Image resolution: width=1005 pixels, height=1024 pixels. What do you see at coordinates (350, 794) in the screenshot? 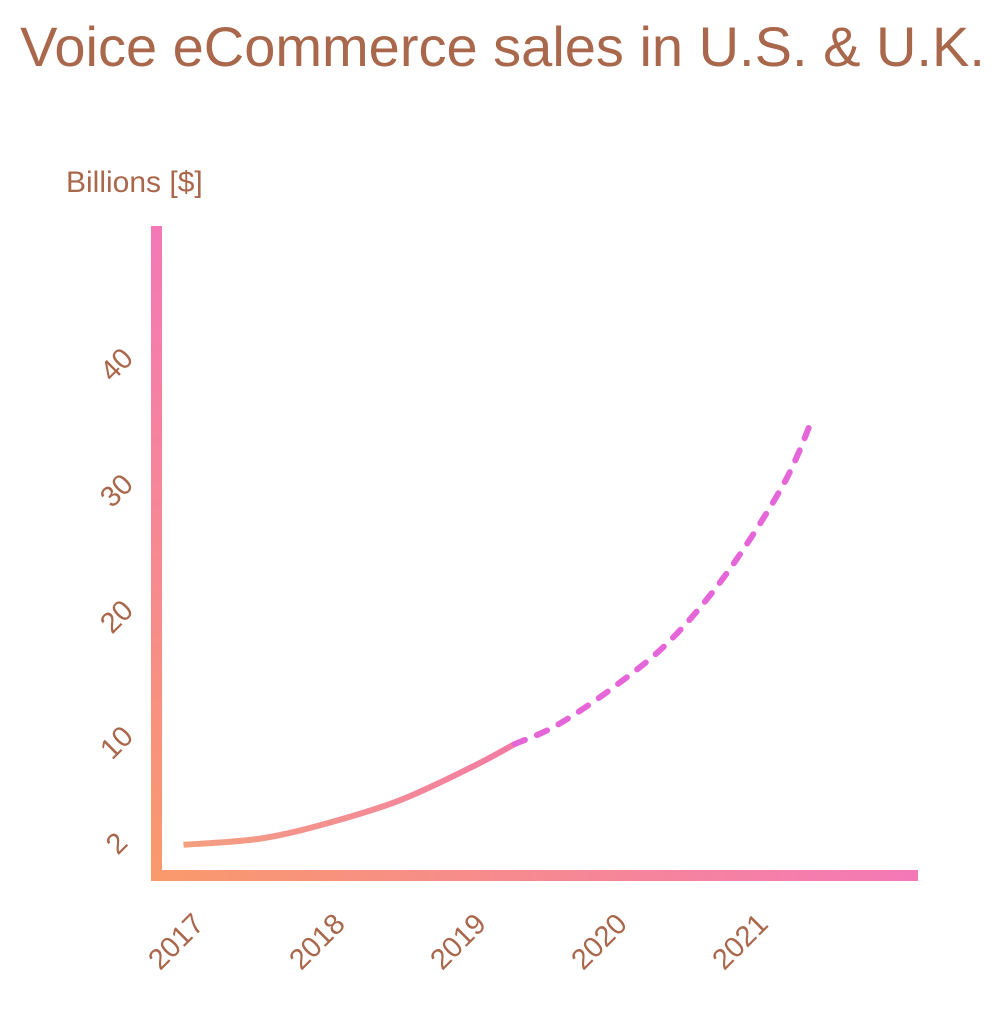
I see `series-line-actual` at bounding box center [350, 794].